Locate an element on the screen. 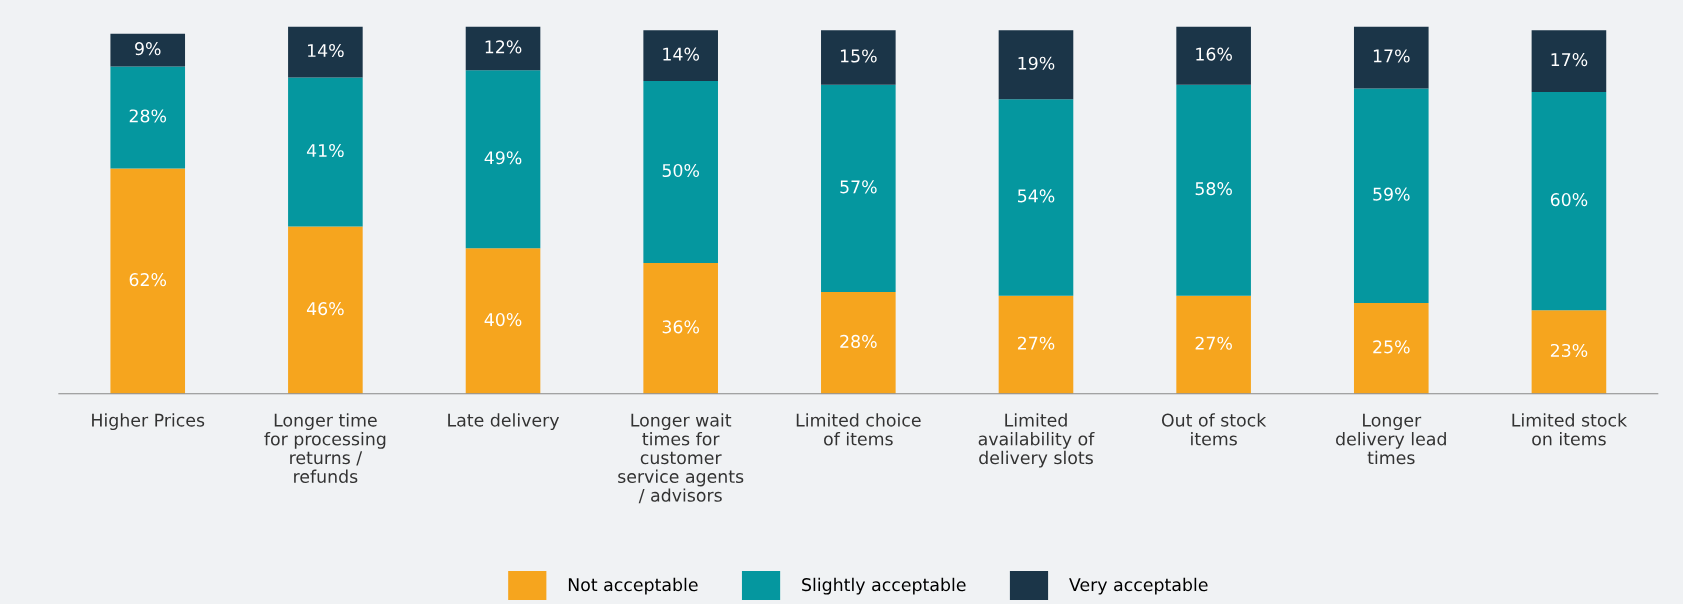  data-label: 15% is located at coordinates (858, 56).